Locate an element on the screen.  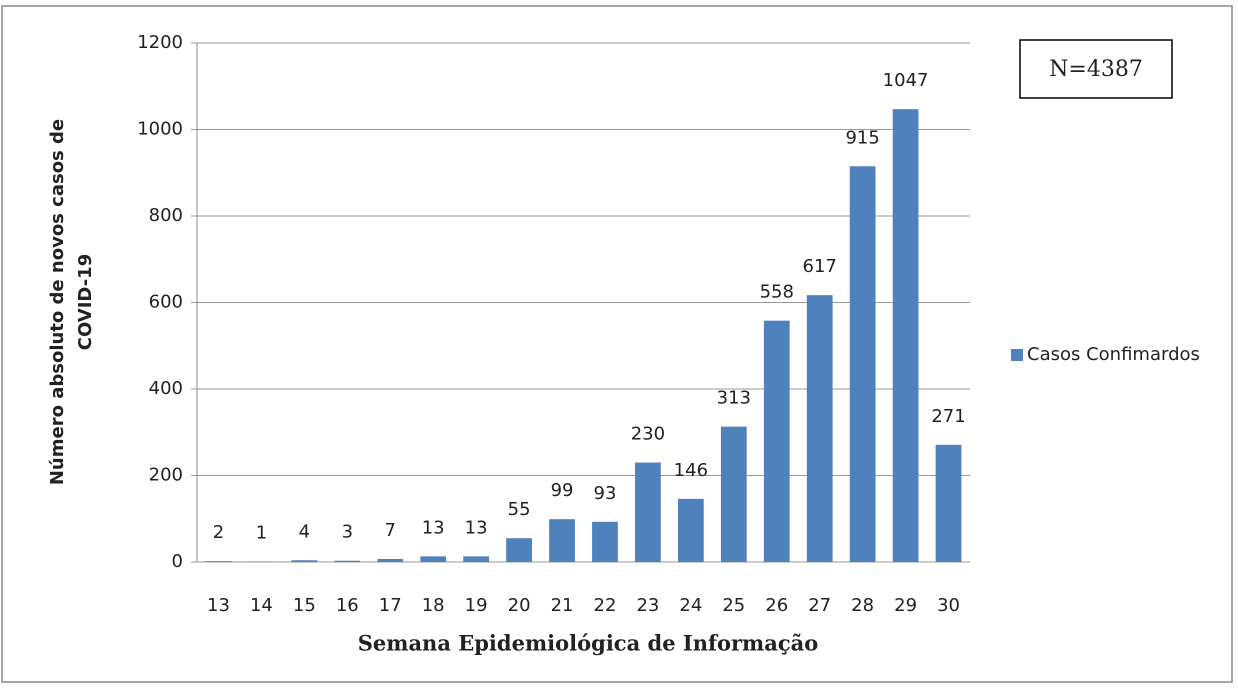
data-label: 558 is located at coordinates (777, 292).